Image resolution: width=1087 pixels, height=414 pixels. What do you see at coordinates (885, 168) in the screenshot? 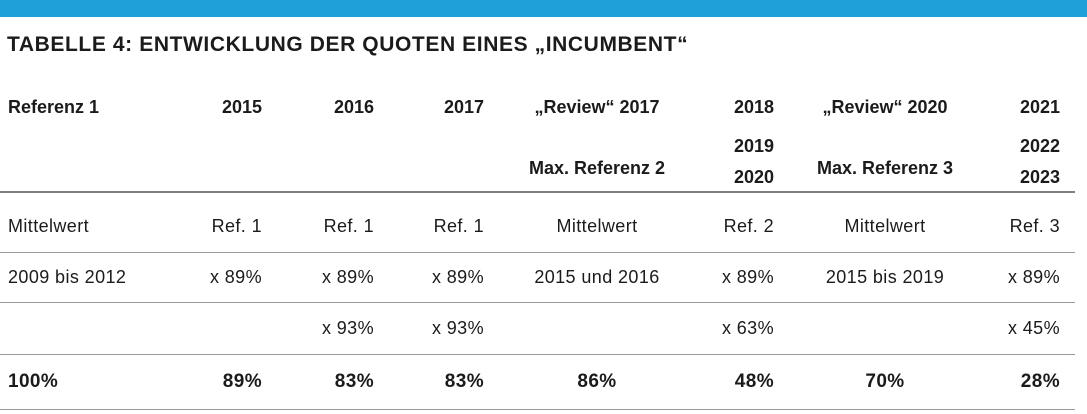
I see `column-header-sublabel: Max. Referenz 3` at bounding box center [885, 168].